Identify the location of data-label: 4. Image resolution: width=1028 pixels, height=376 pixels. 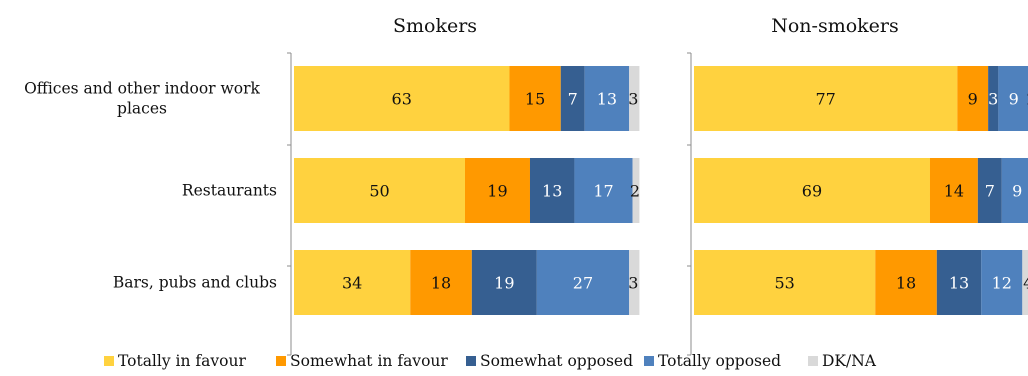
(1025, 283).